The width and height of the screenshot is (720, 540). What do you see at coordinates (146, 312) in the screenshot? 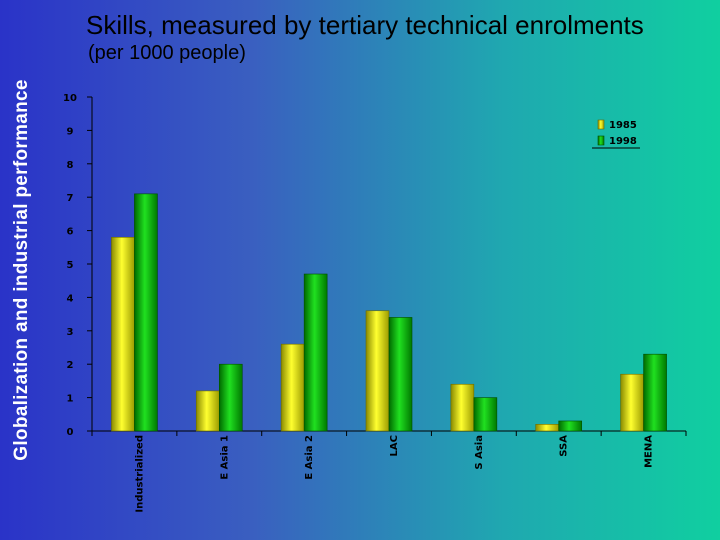
I see `bar-1998-industrialized` at bounding box center [146, 312].